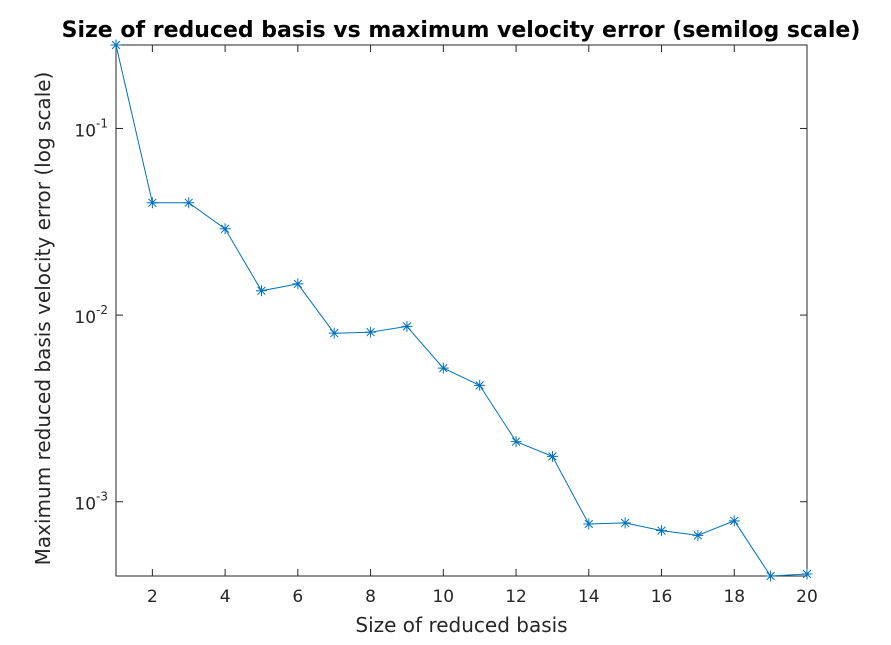 This screenshot has width=891, height=645. Describe the element at coordinates (807, 597) in the screenshot. I see `x-tick-label: 20` at that location.